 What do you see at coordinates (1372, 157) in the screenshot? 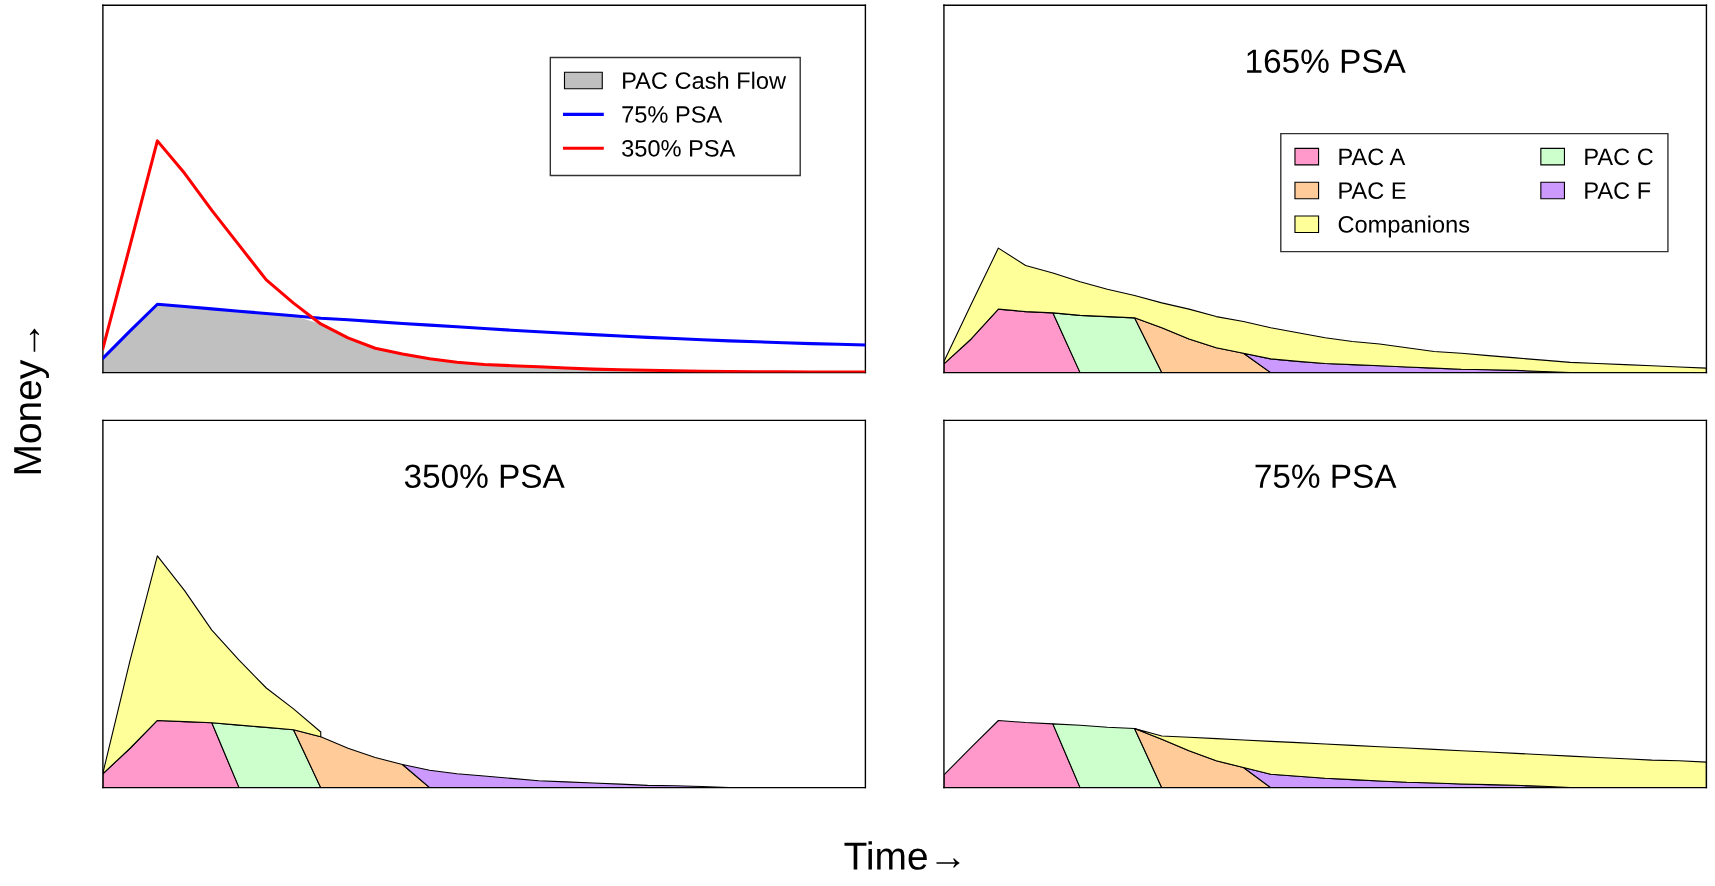
I see `legend-label: PAC A` at bounding box center [1372, 157].